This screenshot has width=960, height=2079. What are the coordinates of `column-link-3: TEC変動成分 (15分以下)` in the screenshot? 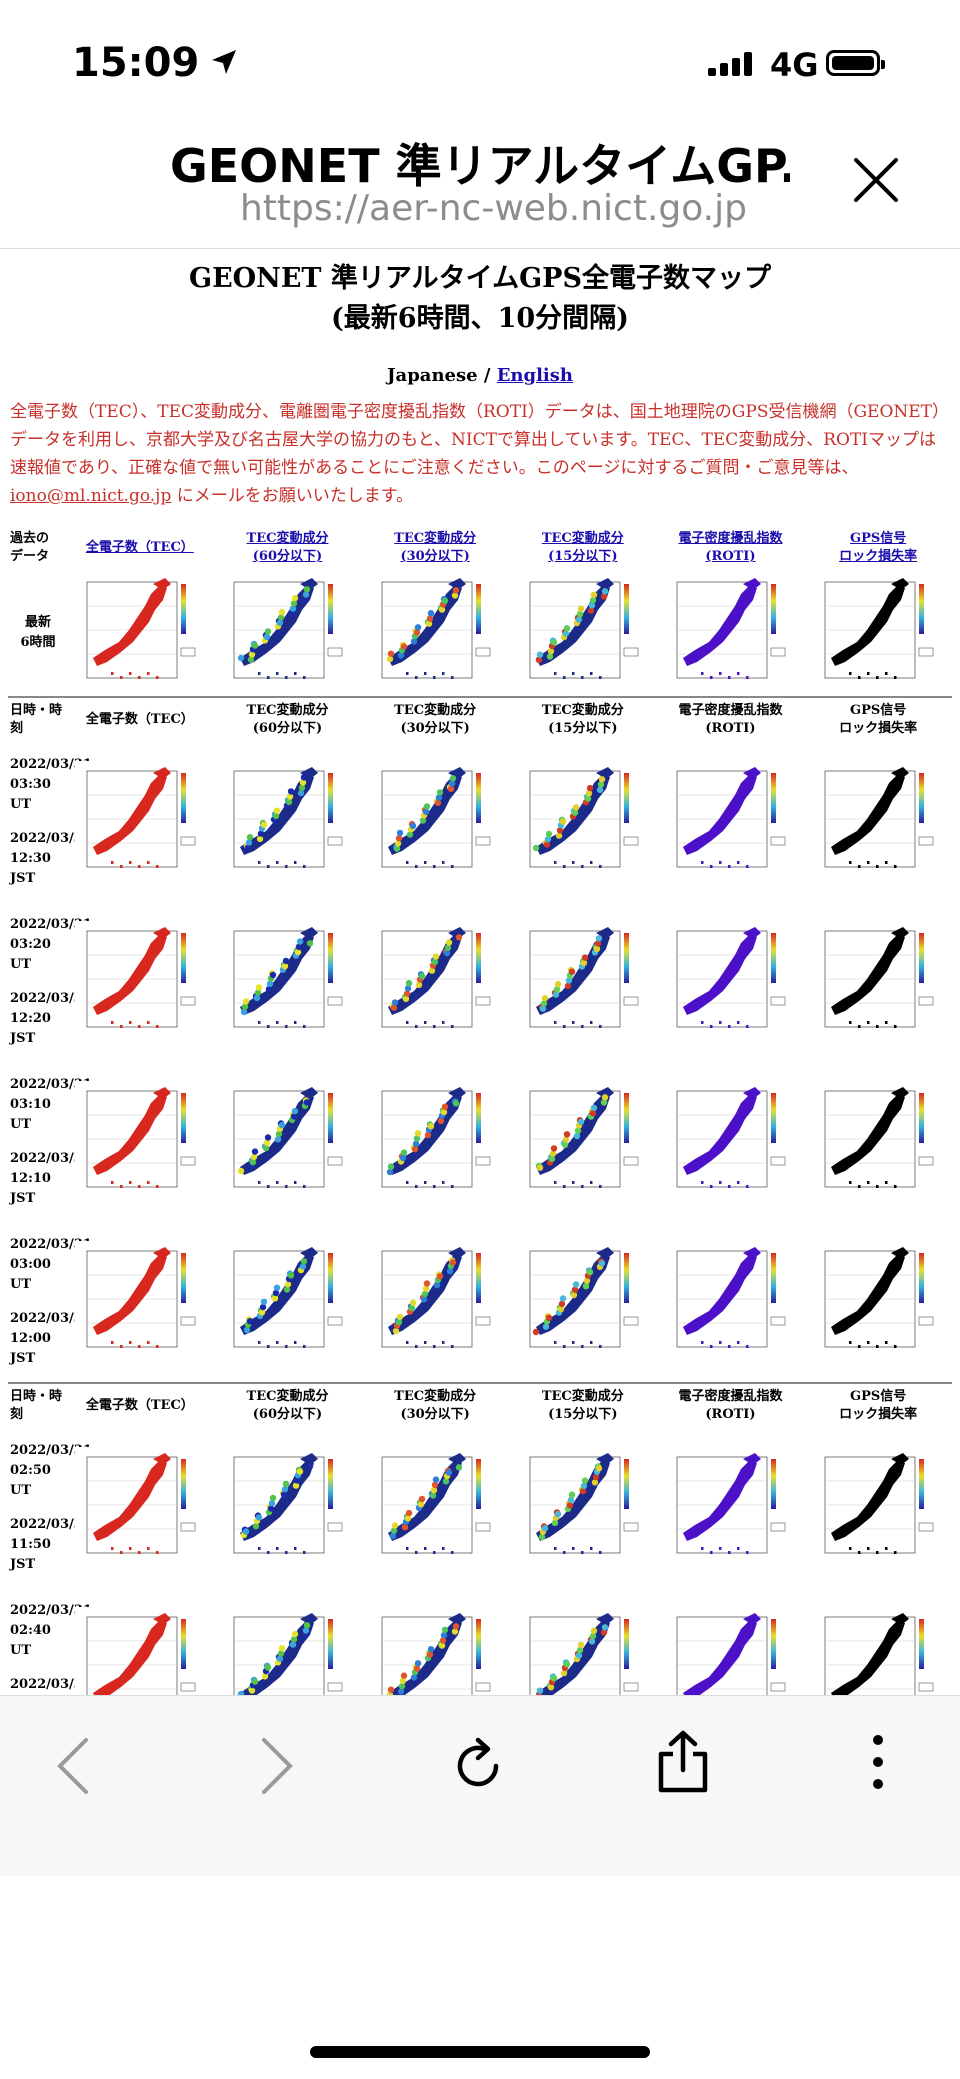 It's located at (583, 548).